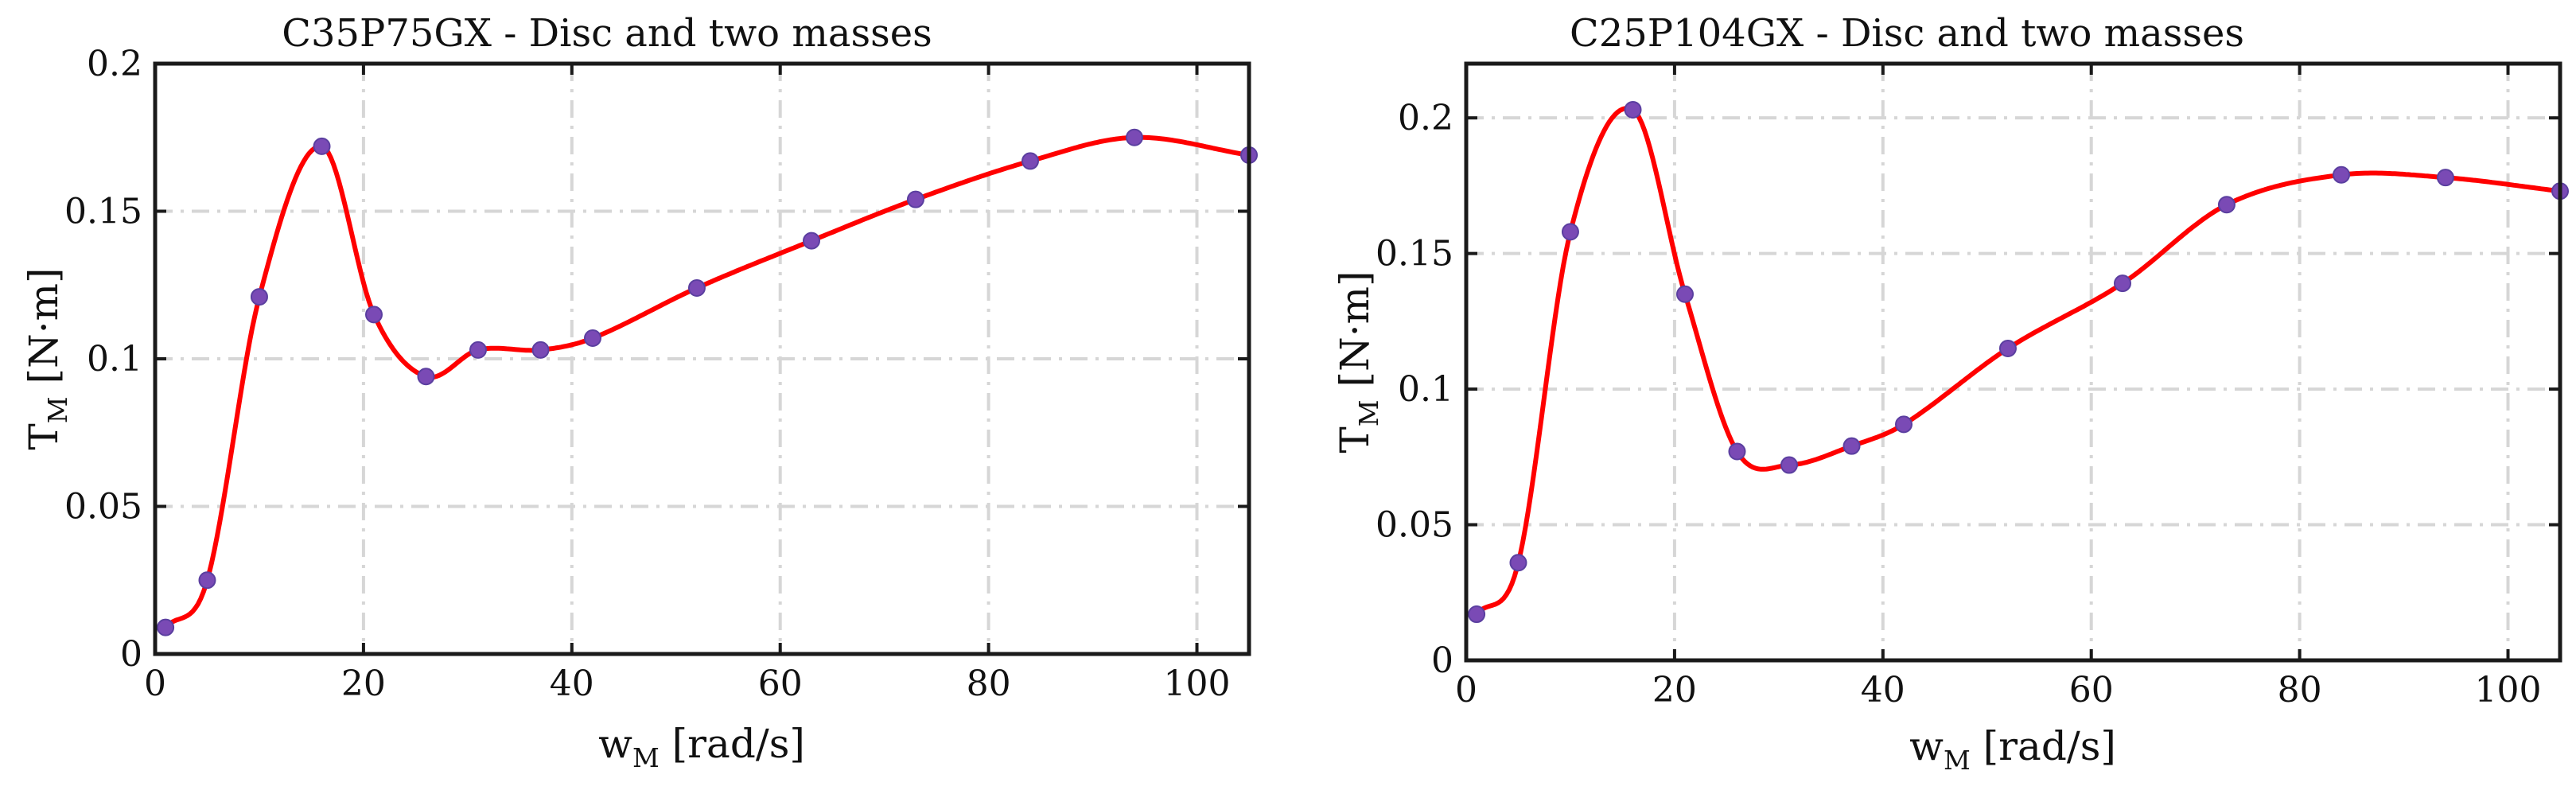  What do you see at coordinates (607, 33) in the screenshot?
I see `chart-title: C35P75GX - Disc and two masses` at bounding box center [607, 33].